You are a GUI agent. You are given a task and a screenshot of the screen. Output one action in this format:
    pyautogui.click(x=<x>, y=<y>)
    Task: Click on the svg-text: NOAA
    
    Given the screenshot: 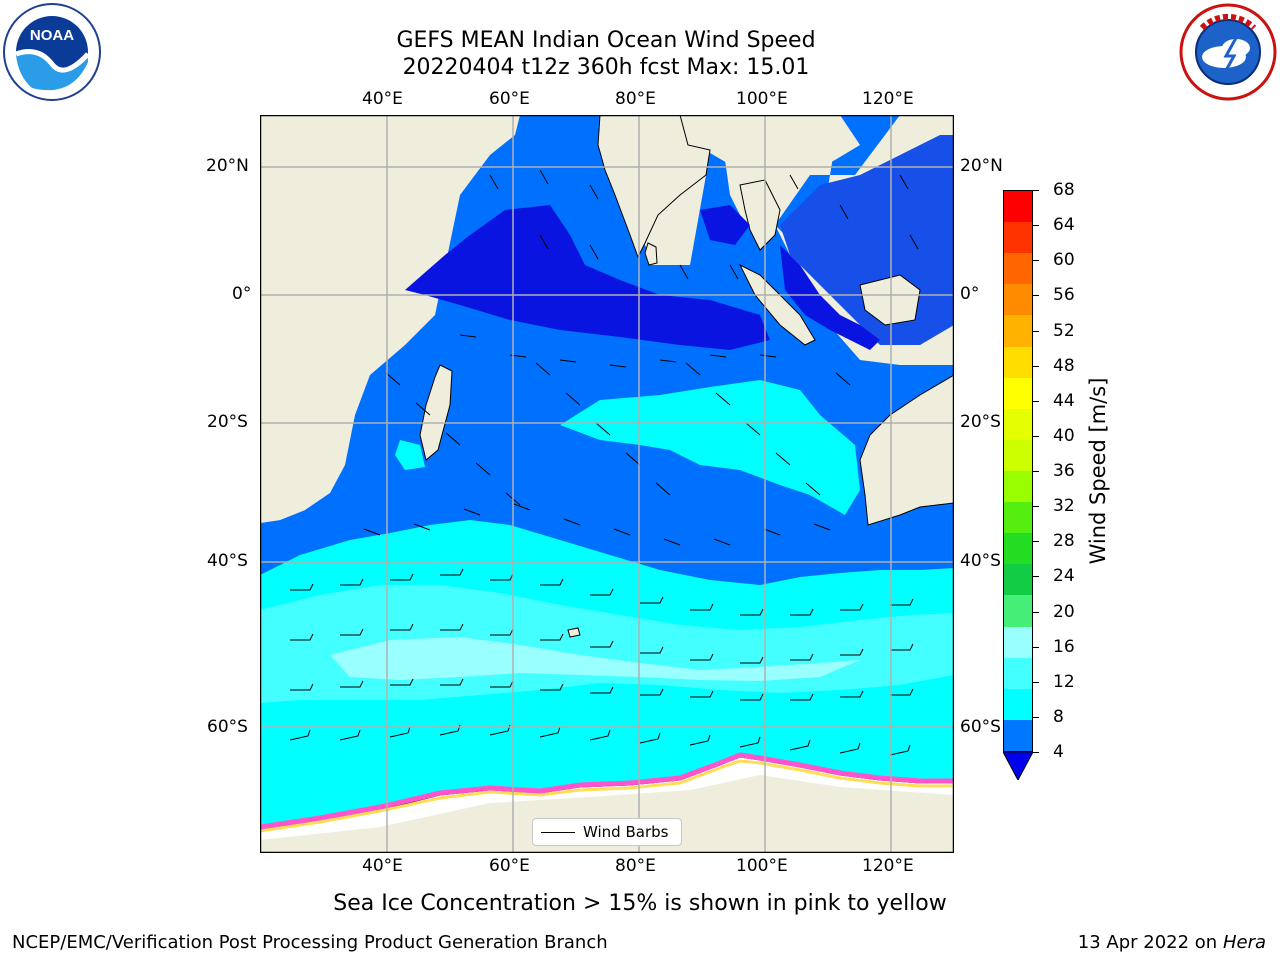 What is the action you would take?
    pyautogui.click(x=52, y=35)
    